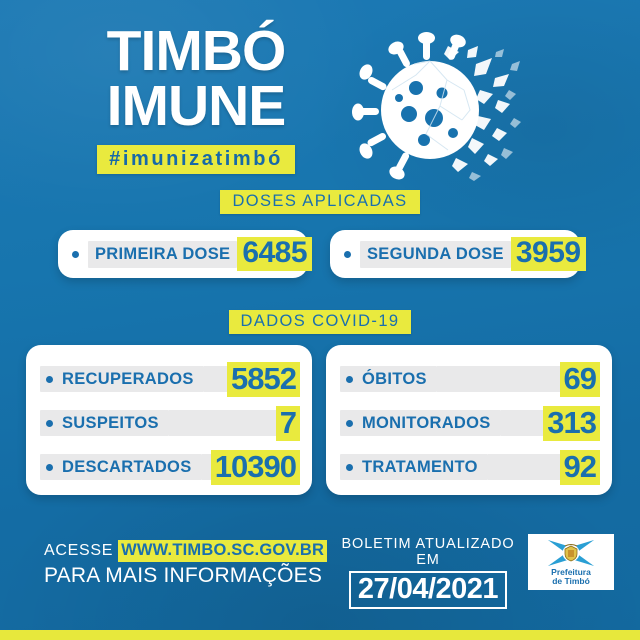  I want to click on stat-row: ÓBITOS 69, so click(470, 379).